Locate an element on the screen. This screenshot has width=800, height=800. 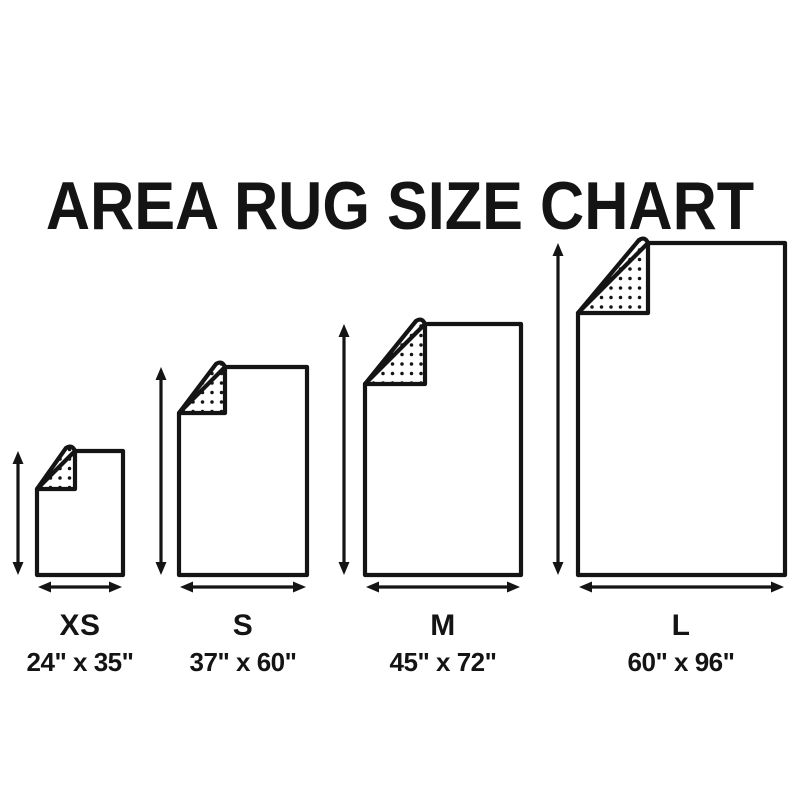
size-label-xs: XS is located at coordinates (80, 625).